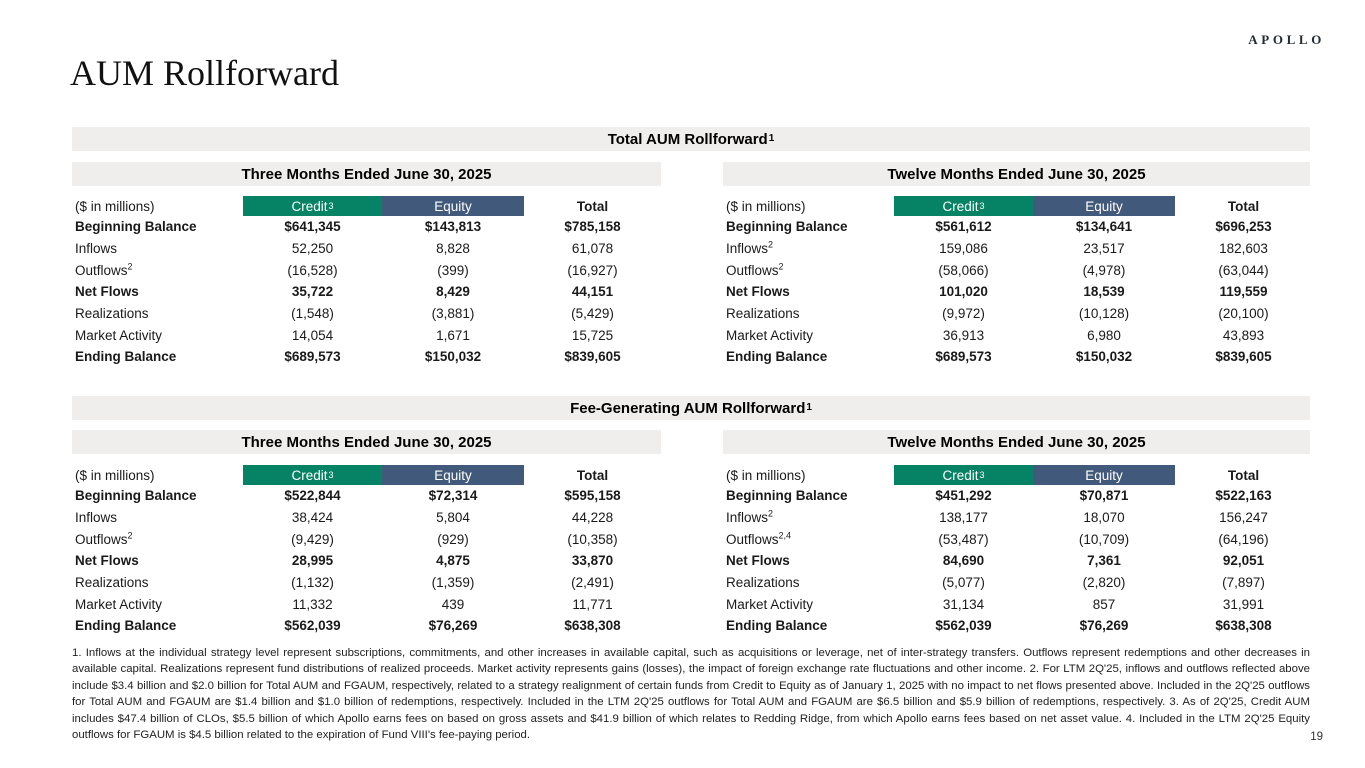  What do you see at coordinates (453, 604) in the screenshot?
I see `equity-value: 439` at bounding box center [453, 604].